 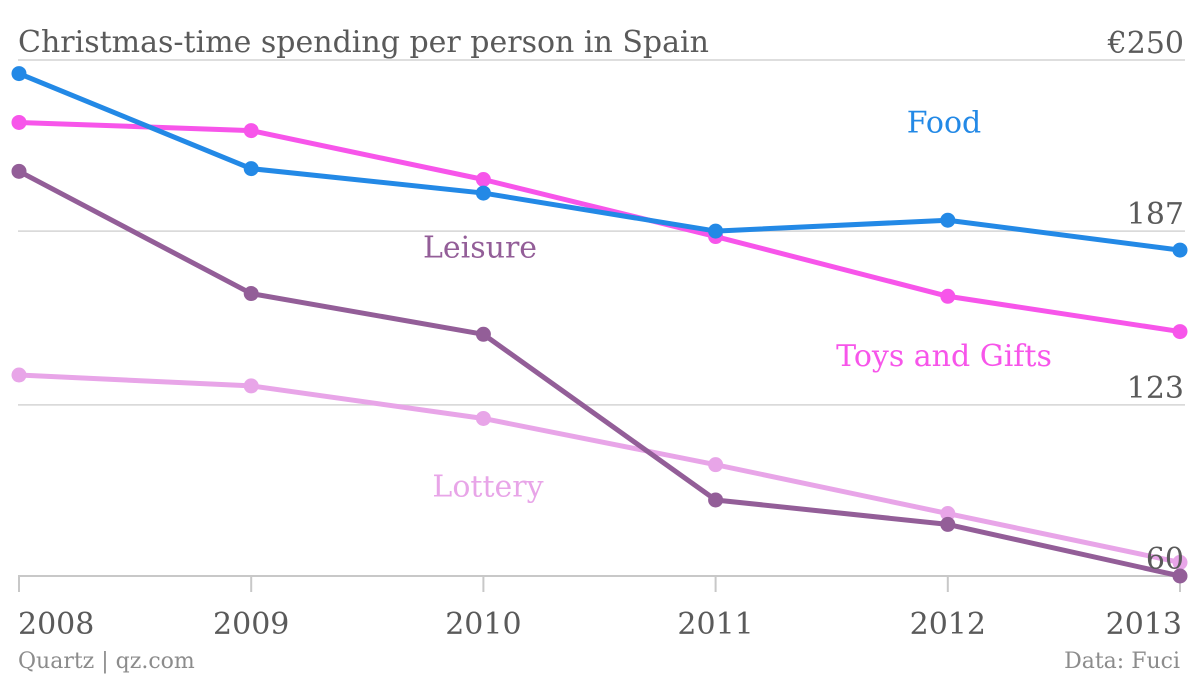 What do you see at coordinates (1155, 214) in the screenshot?
I see `y-tick-label: 187` at bounding box center [1155, 214].